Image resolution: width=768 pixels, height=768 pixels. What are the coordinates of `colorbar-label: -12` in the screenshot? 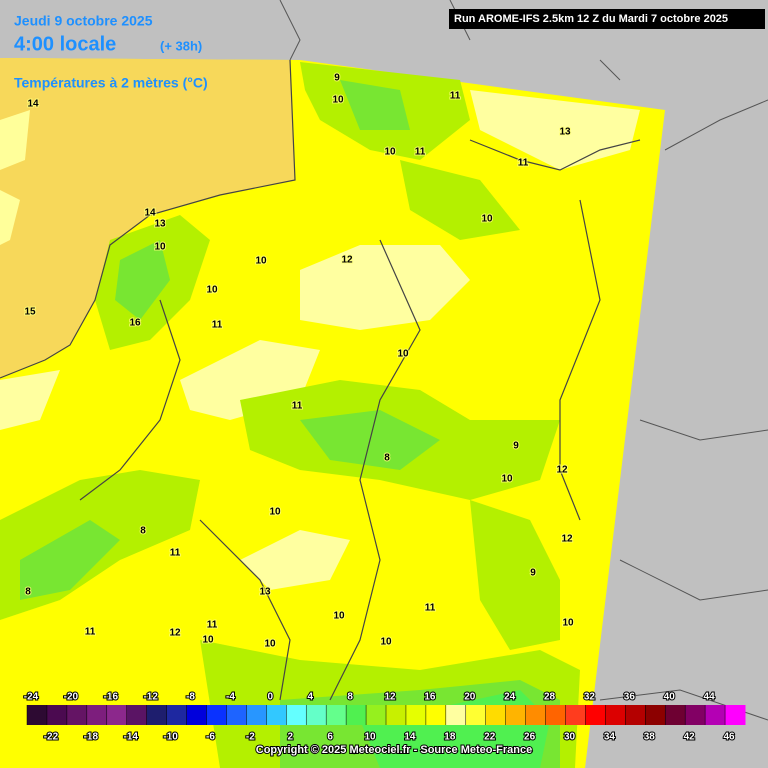 It's located at (150, 697).